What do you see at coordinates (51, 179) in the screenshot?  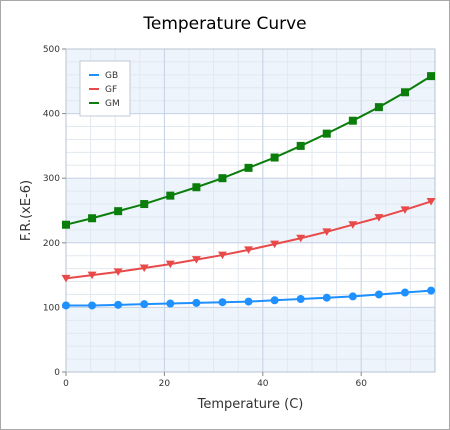 I see `y-tick-label: 300` at bounding box center [51, 179].